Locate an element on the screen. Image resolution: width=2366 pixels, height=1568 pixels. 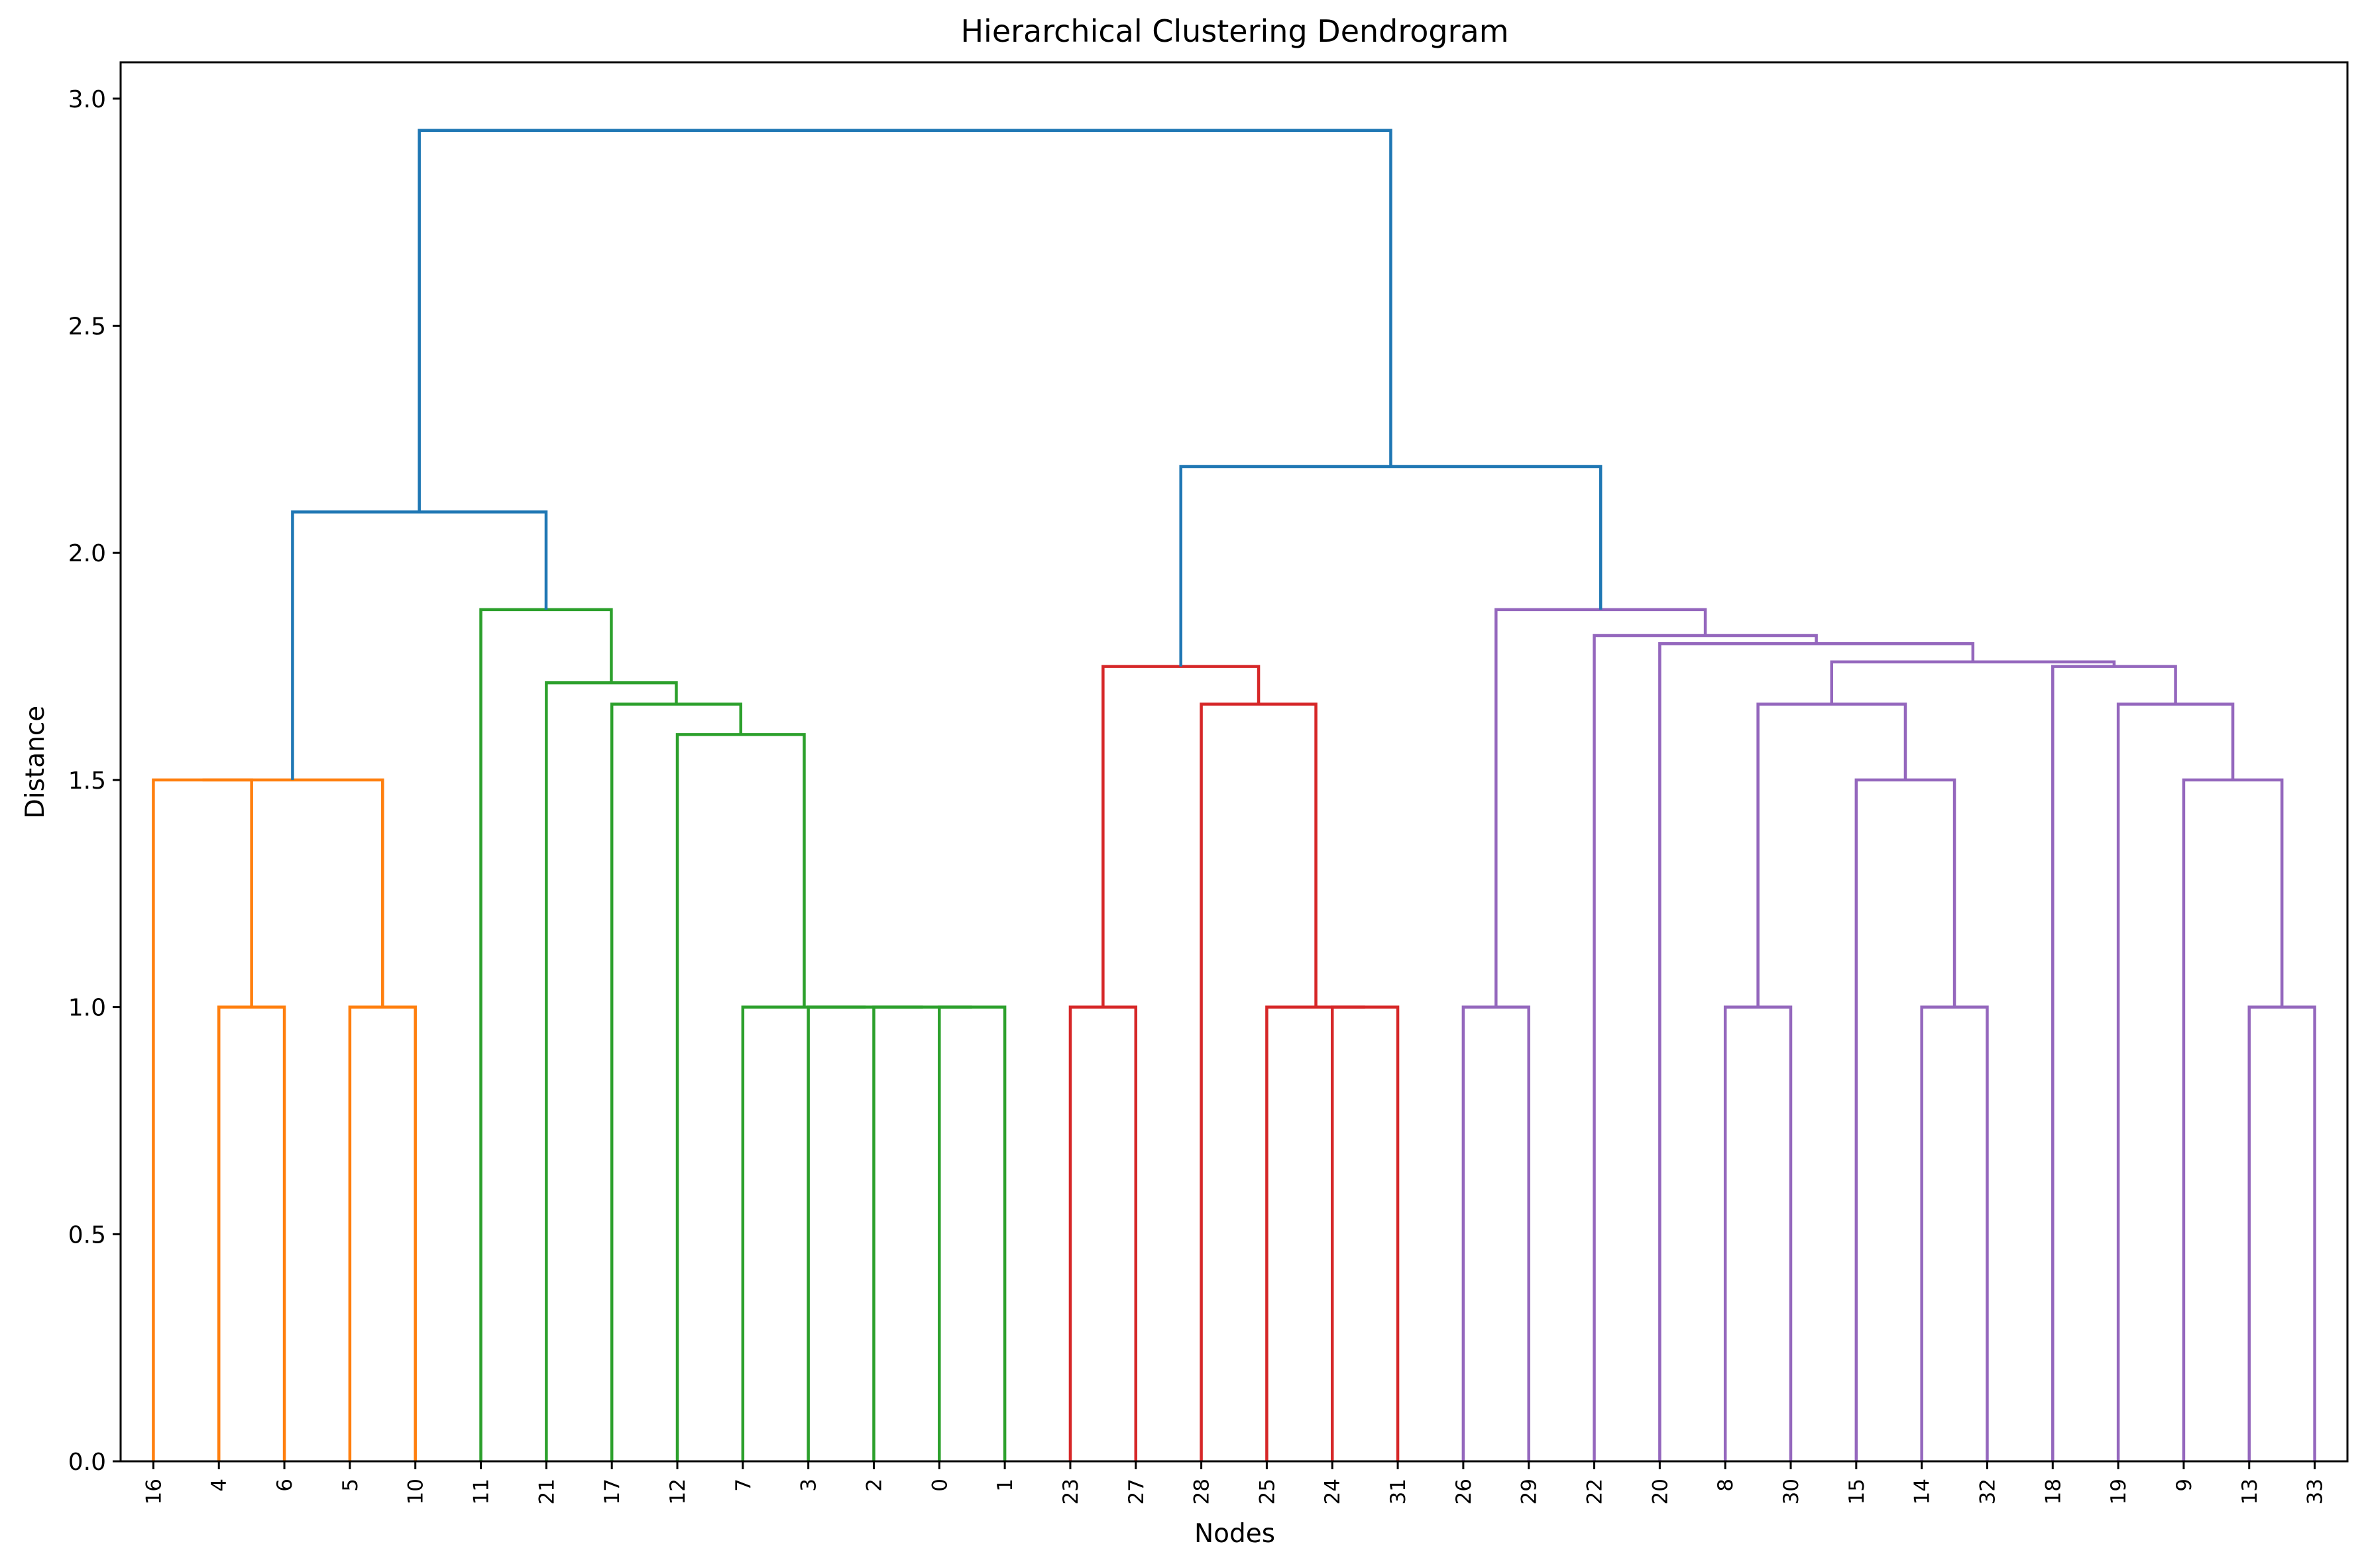
leaf-label: 6 is located at coordinates (285, 1485).